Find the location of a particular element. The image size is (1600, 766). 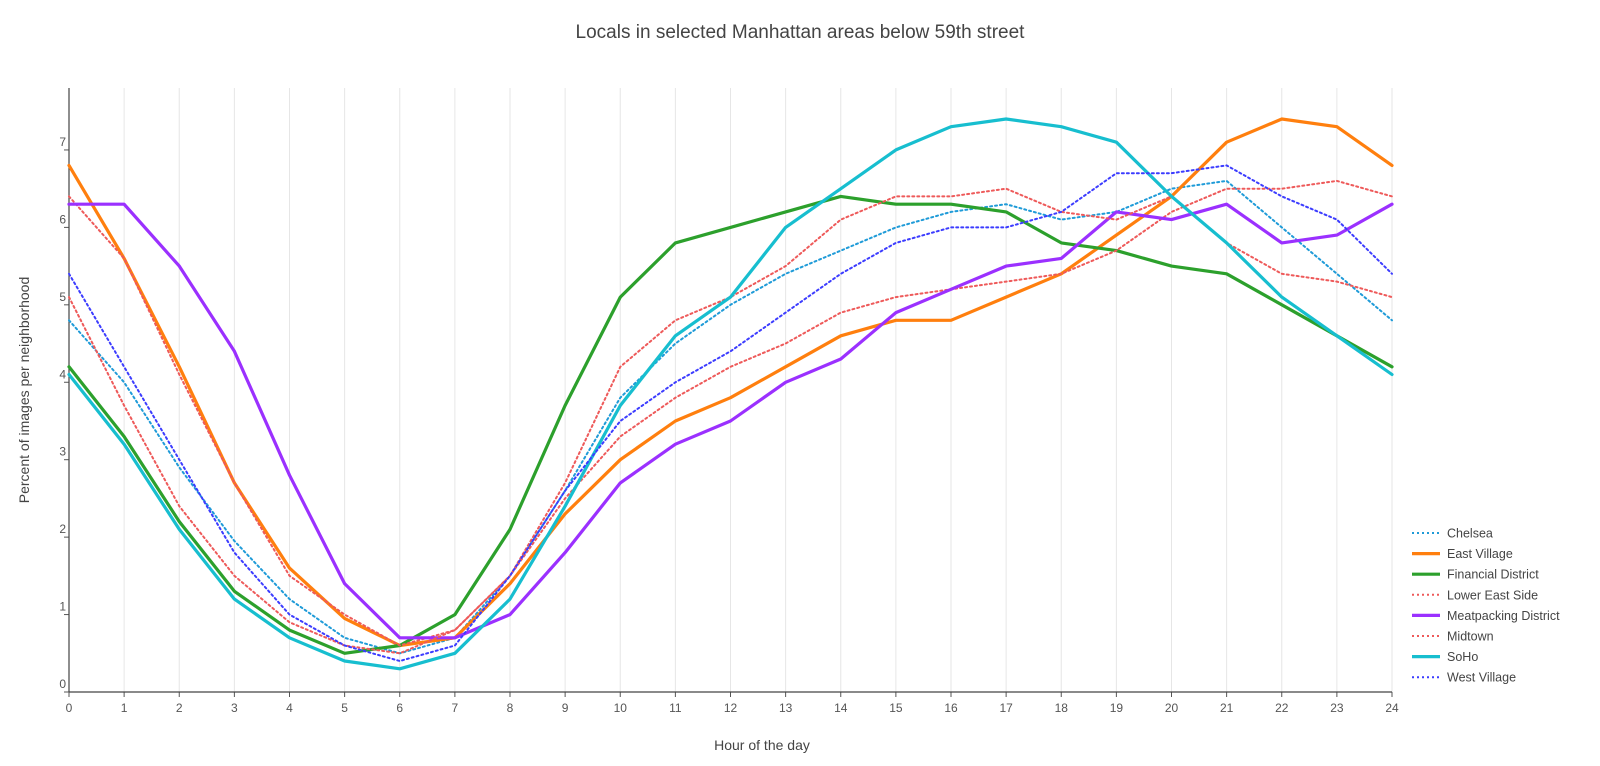

y-tick-label: 1 is located at coordinates (62, 607).